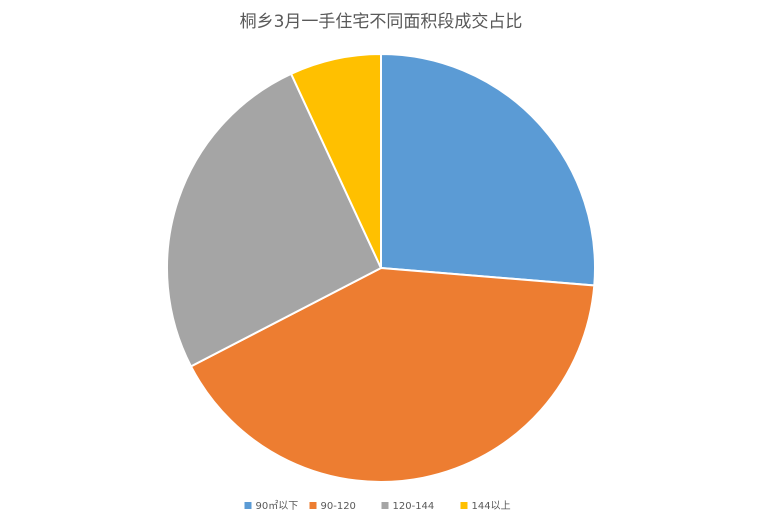 This screenshot has height=527, width=764. What do you see at coordinates (381, 22) in the screenshot?
I see `chart-title: 桐乡3月一手住宅不同面积段成交占比` at bounding box center [381, 22].